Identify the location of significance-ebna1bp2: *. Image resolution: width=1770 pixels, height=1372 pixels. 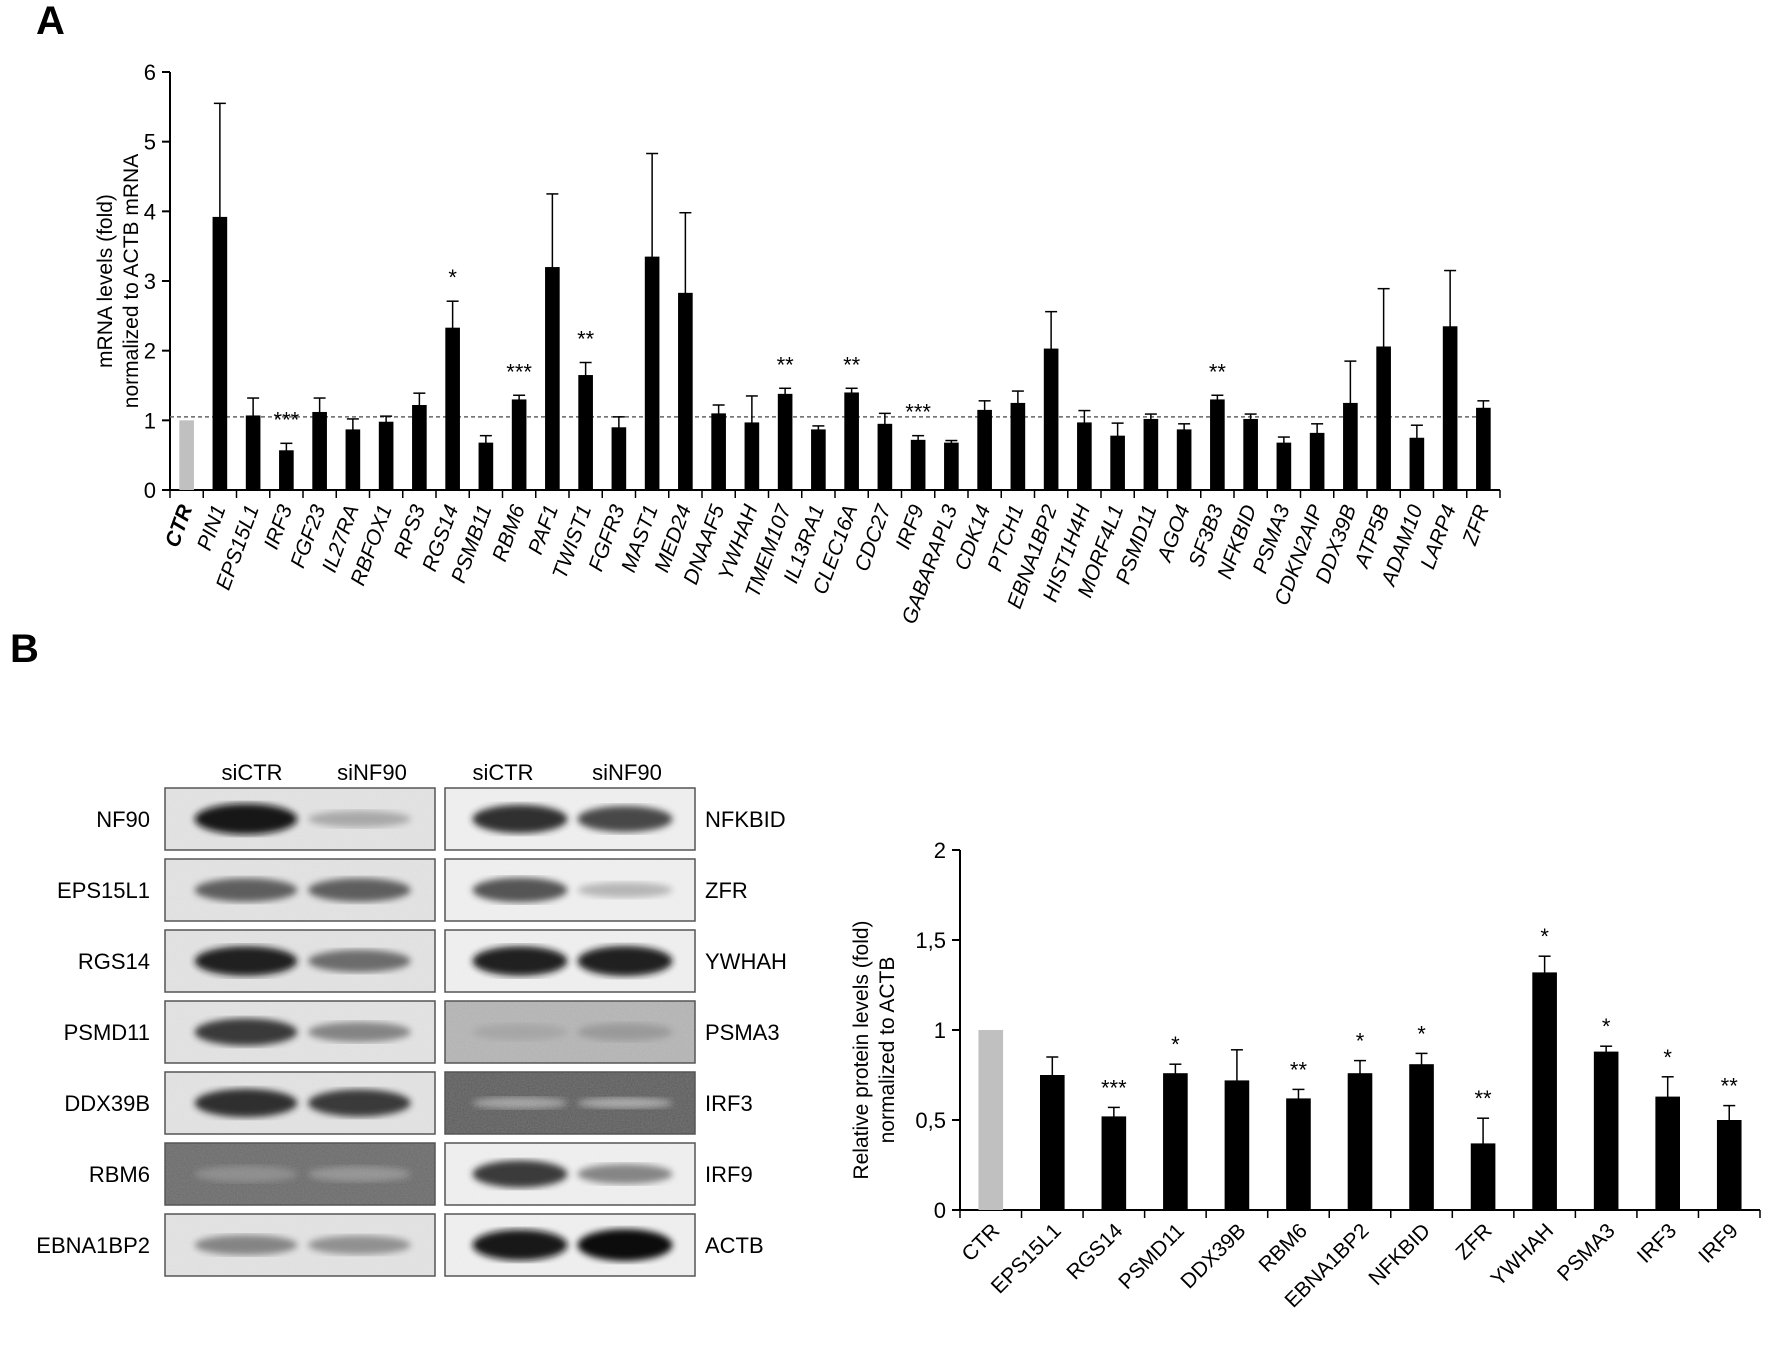
(1360, 1041).